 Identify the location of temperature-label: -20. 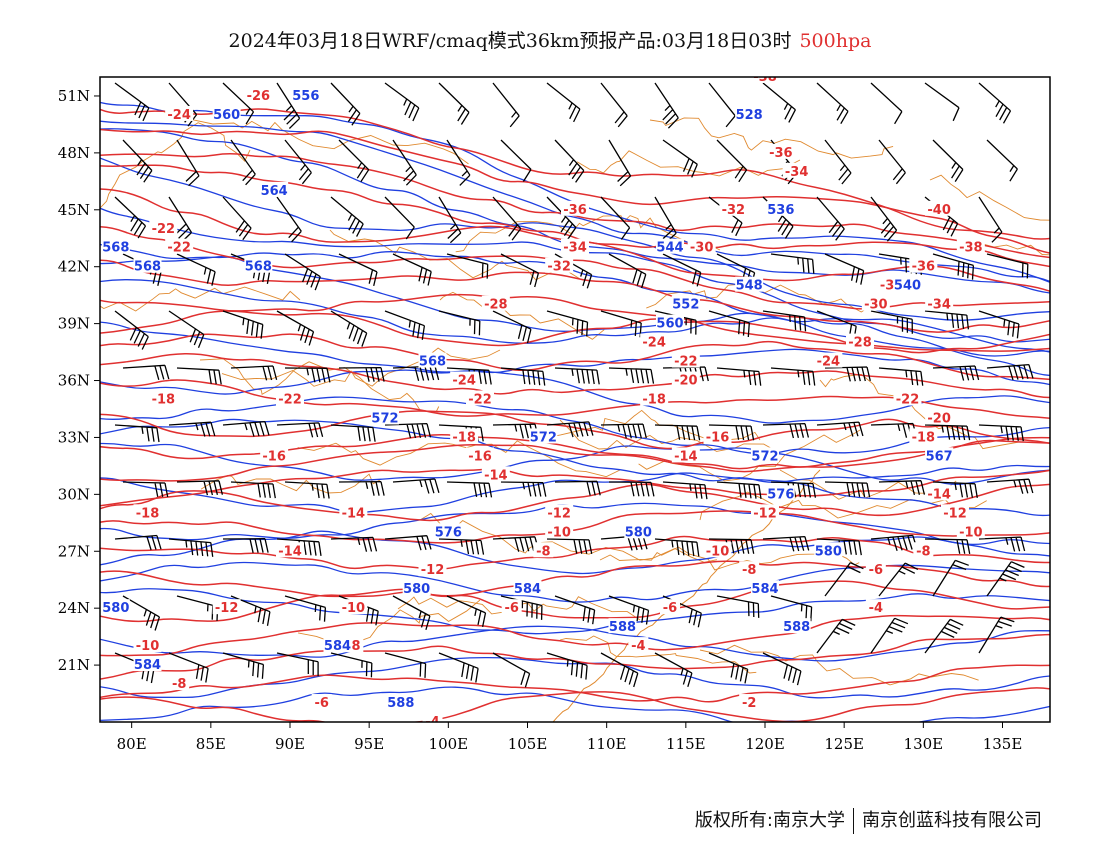
(939, 418).